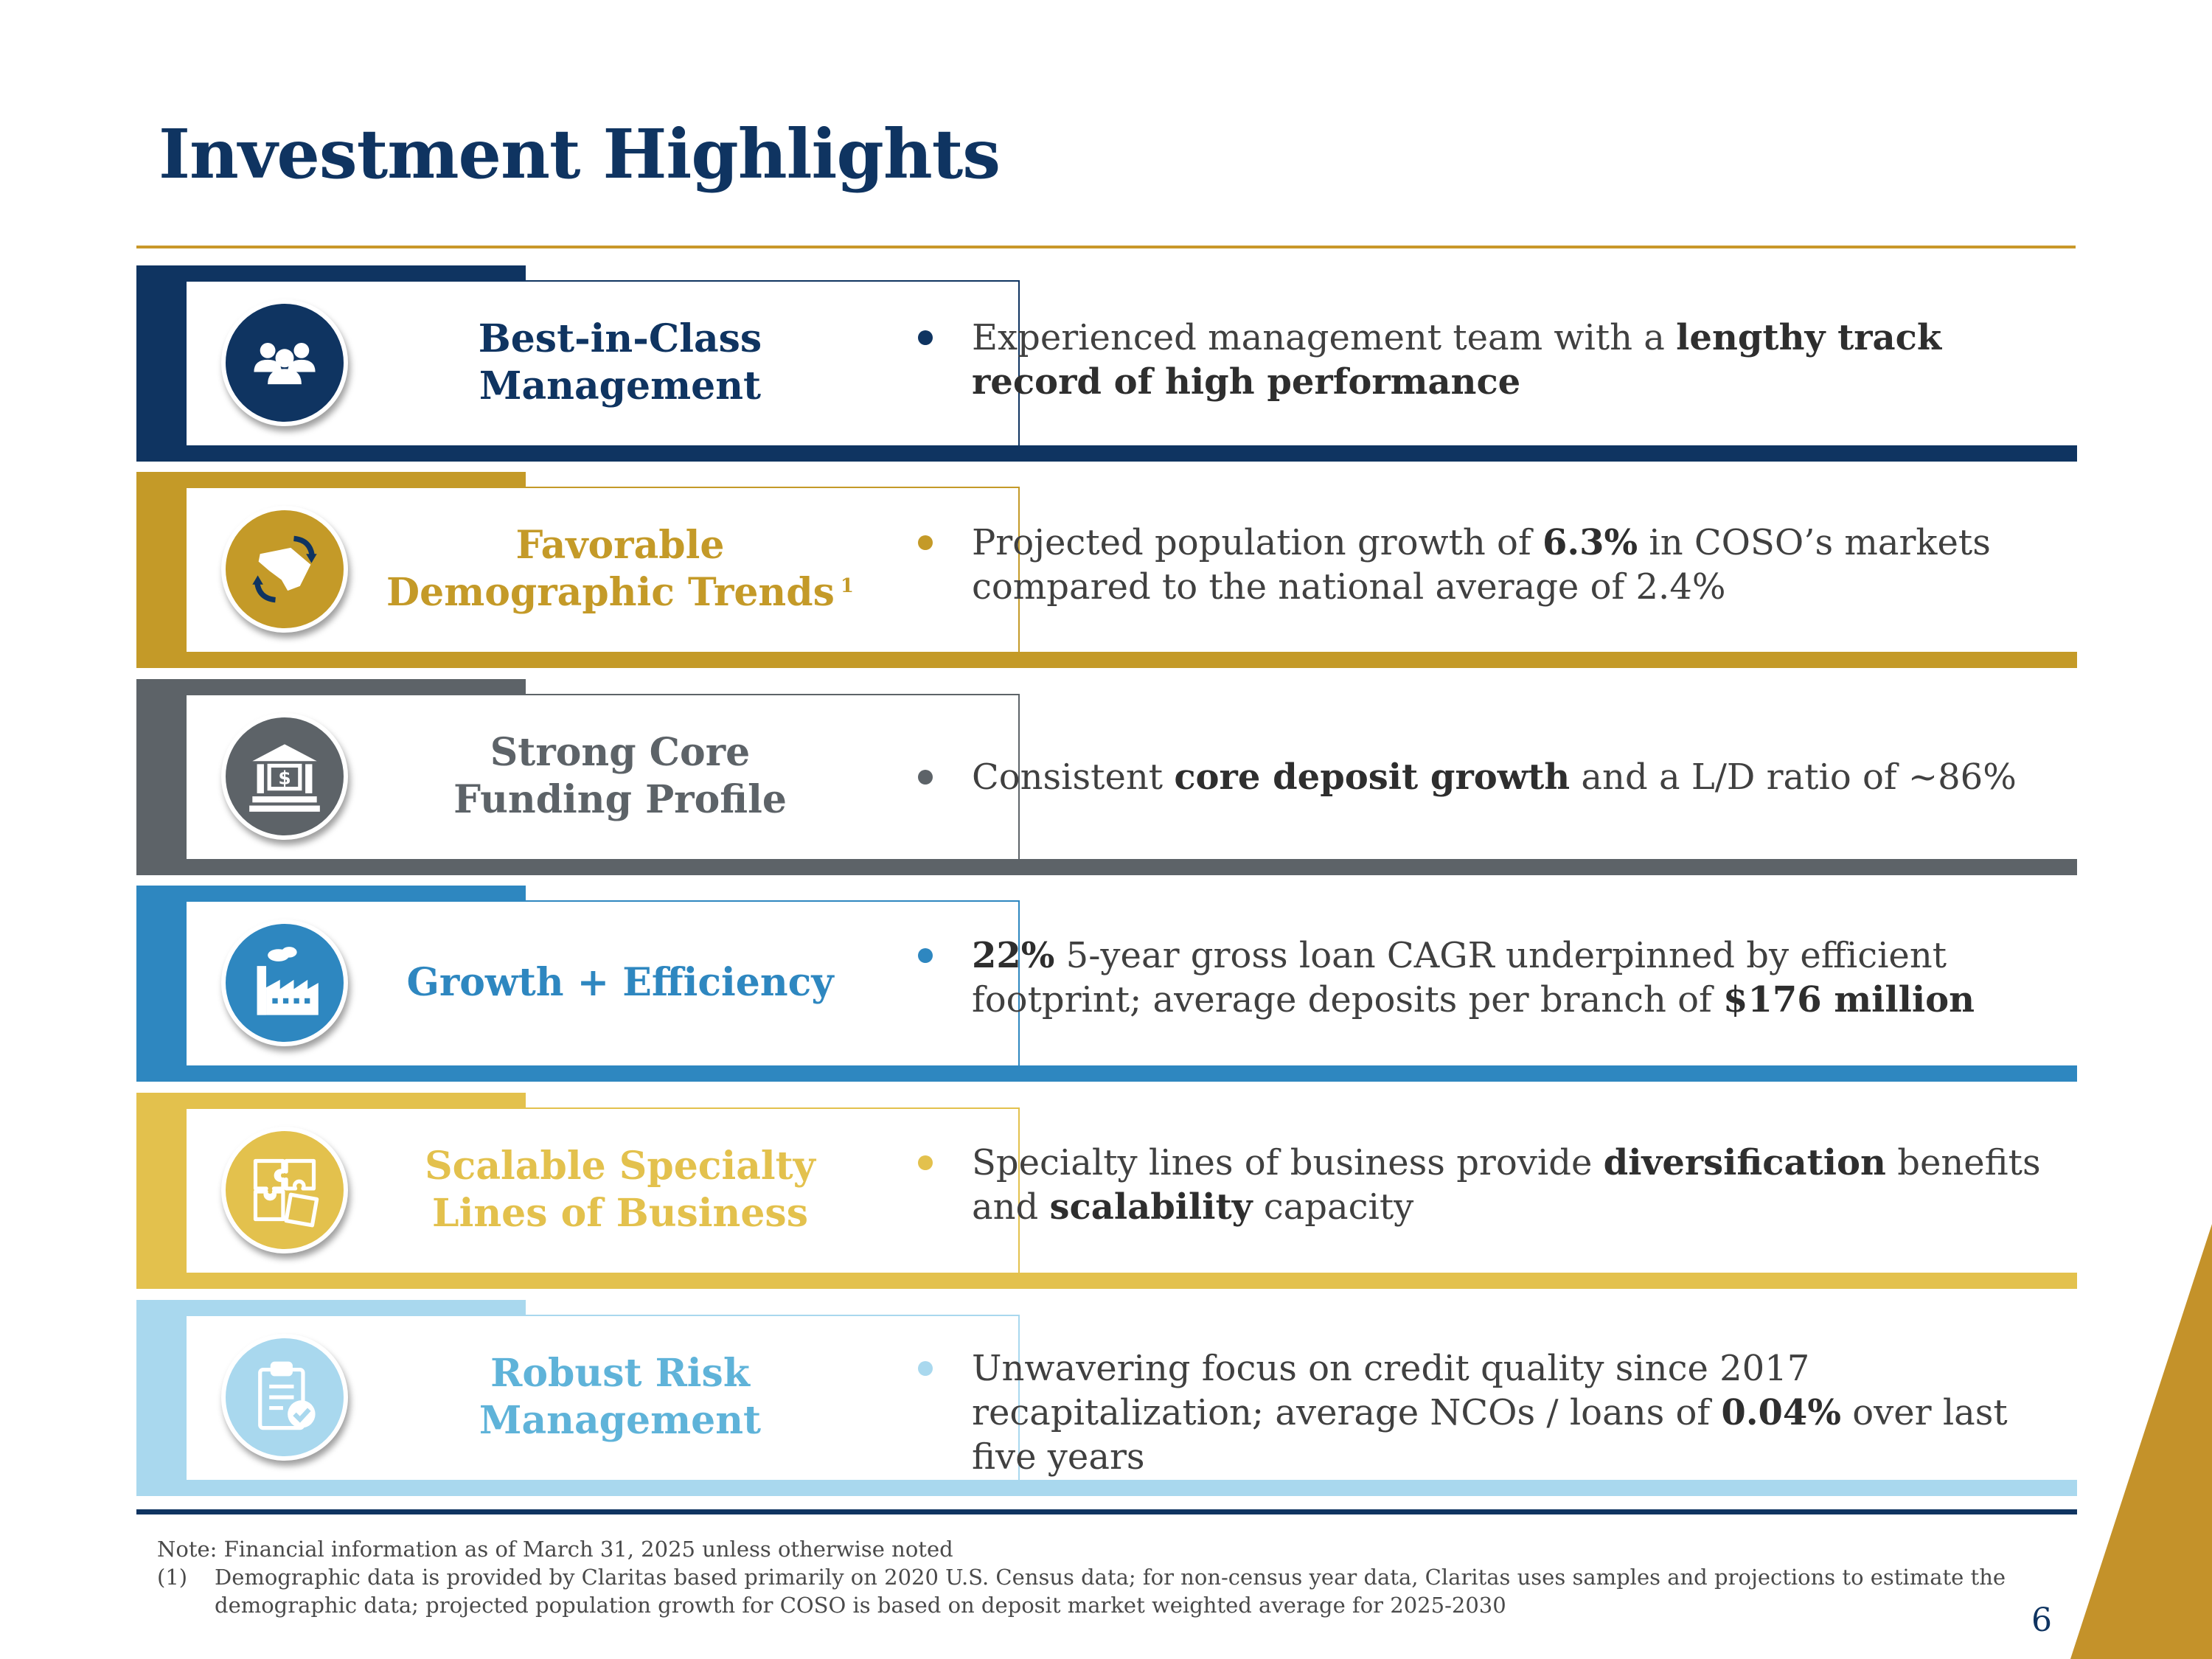  What do you see at coordinates (620, 545) in the screenshot?
I see `row-title-line: Favorable` at bounding box center [620, 545].